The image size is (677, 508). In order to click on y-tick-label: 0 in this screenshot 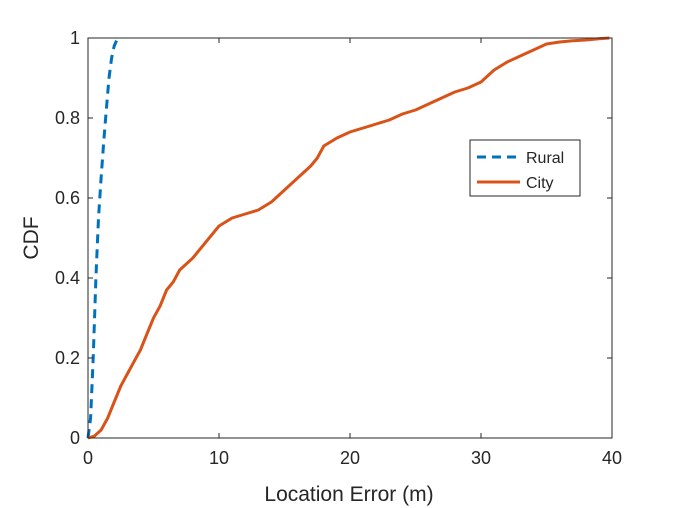, I will do `click(75, 438)`.